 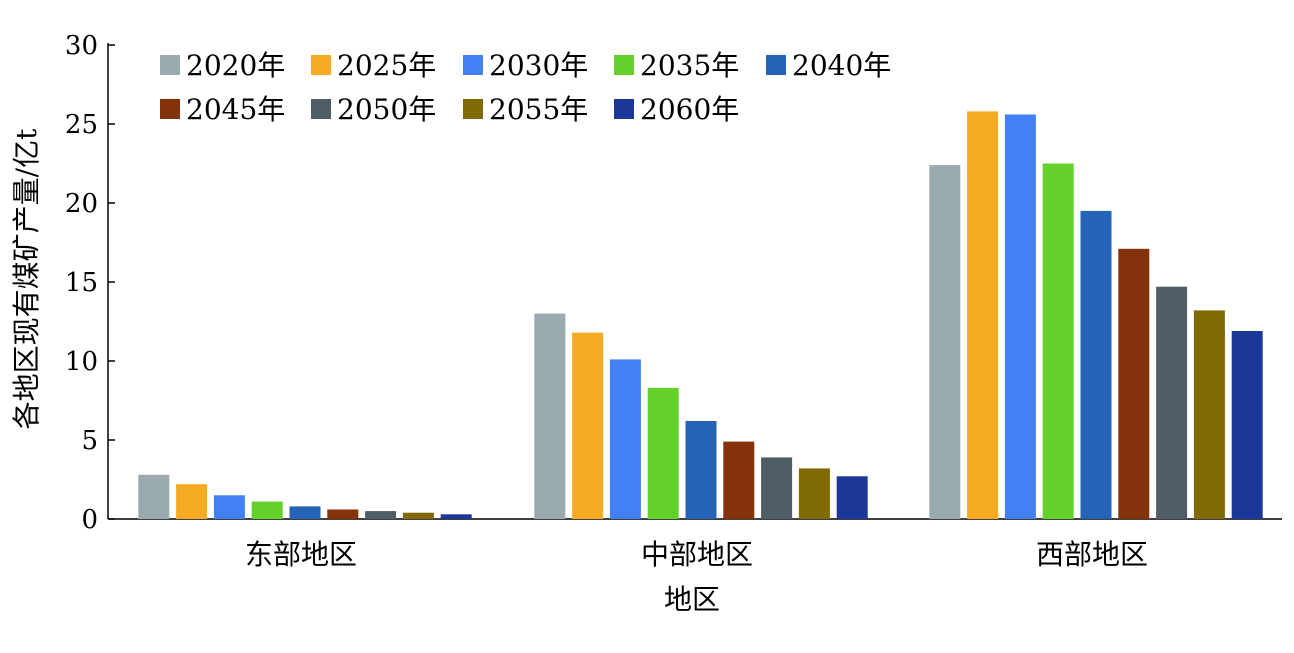 I want to click on x-tick-label: 西部地区, so click(x=1092, y=554).